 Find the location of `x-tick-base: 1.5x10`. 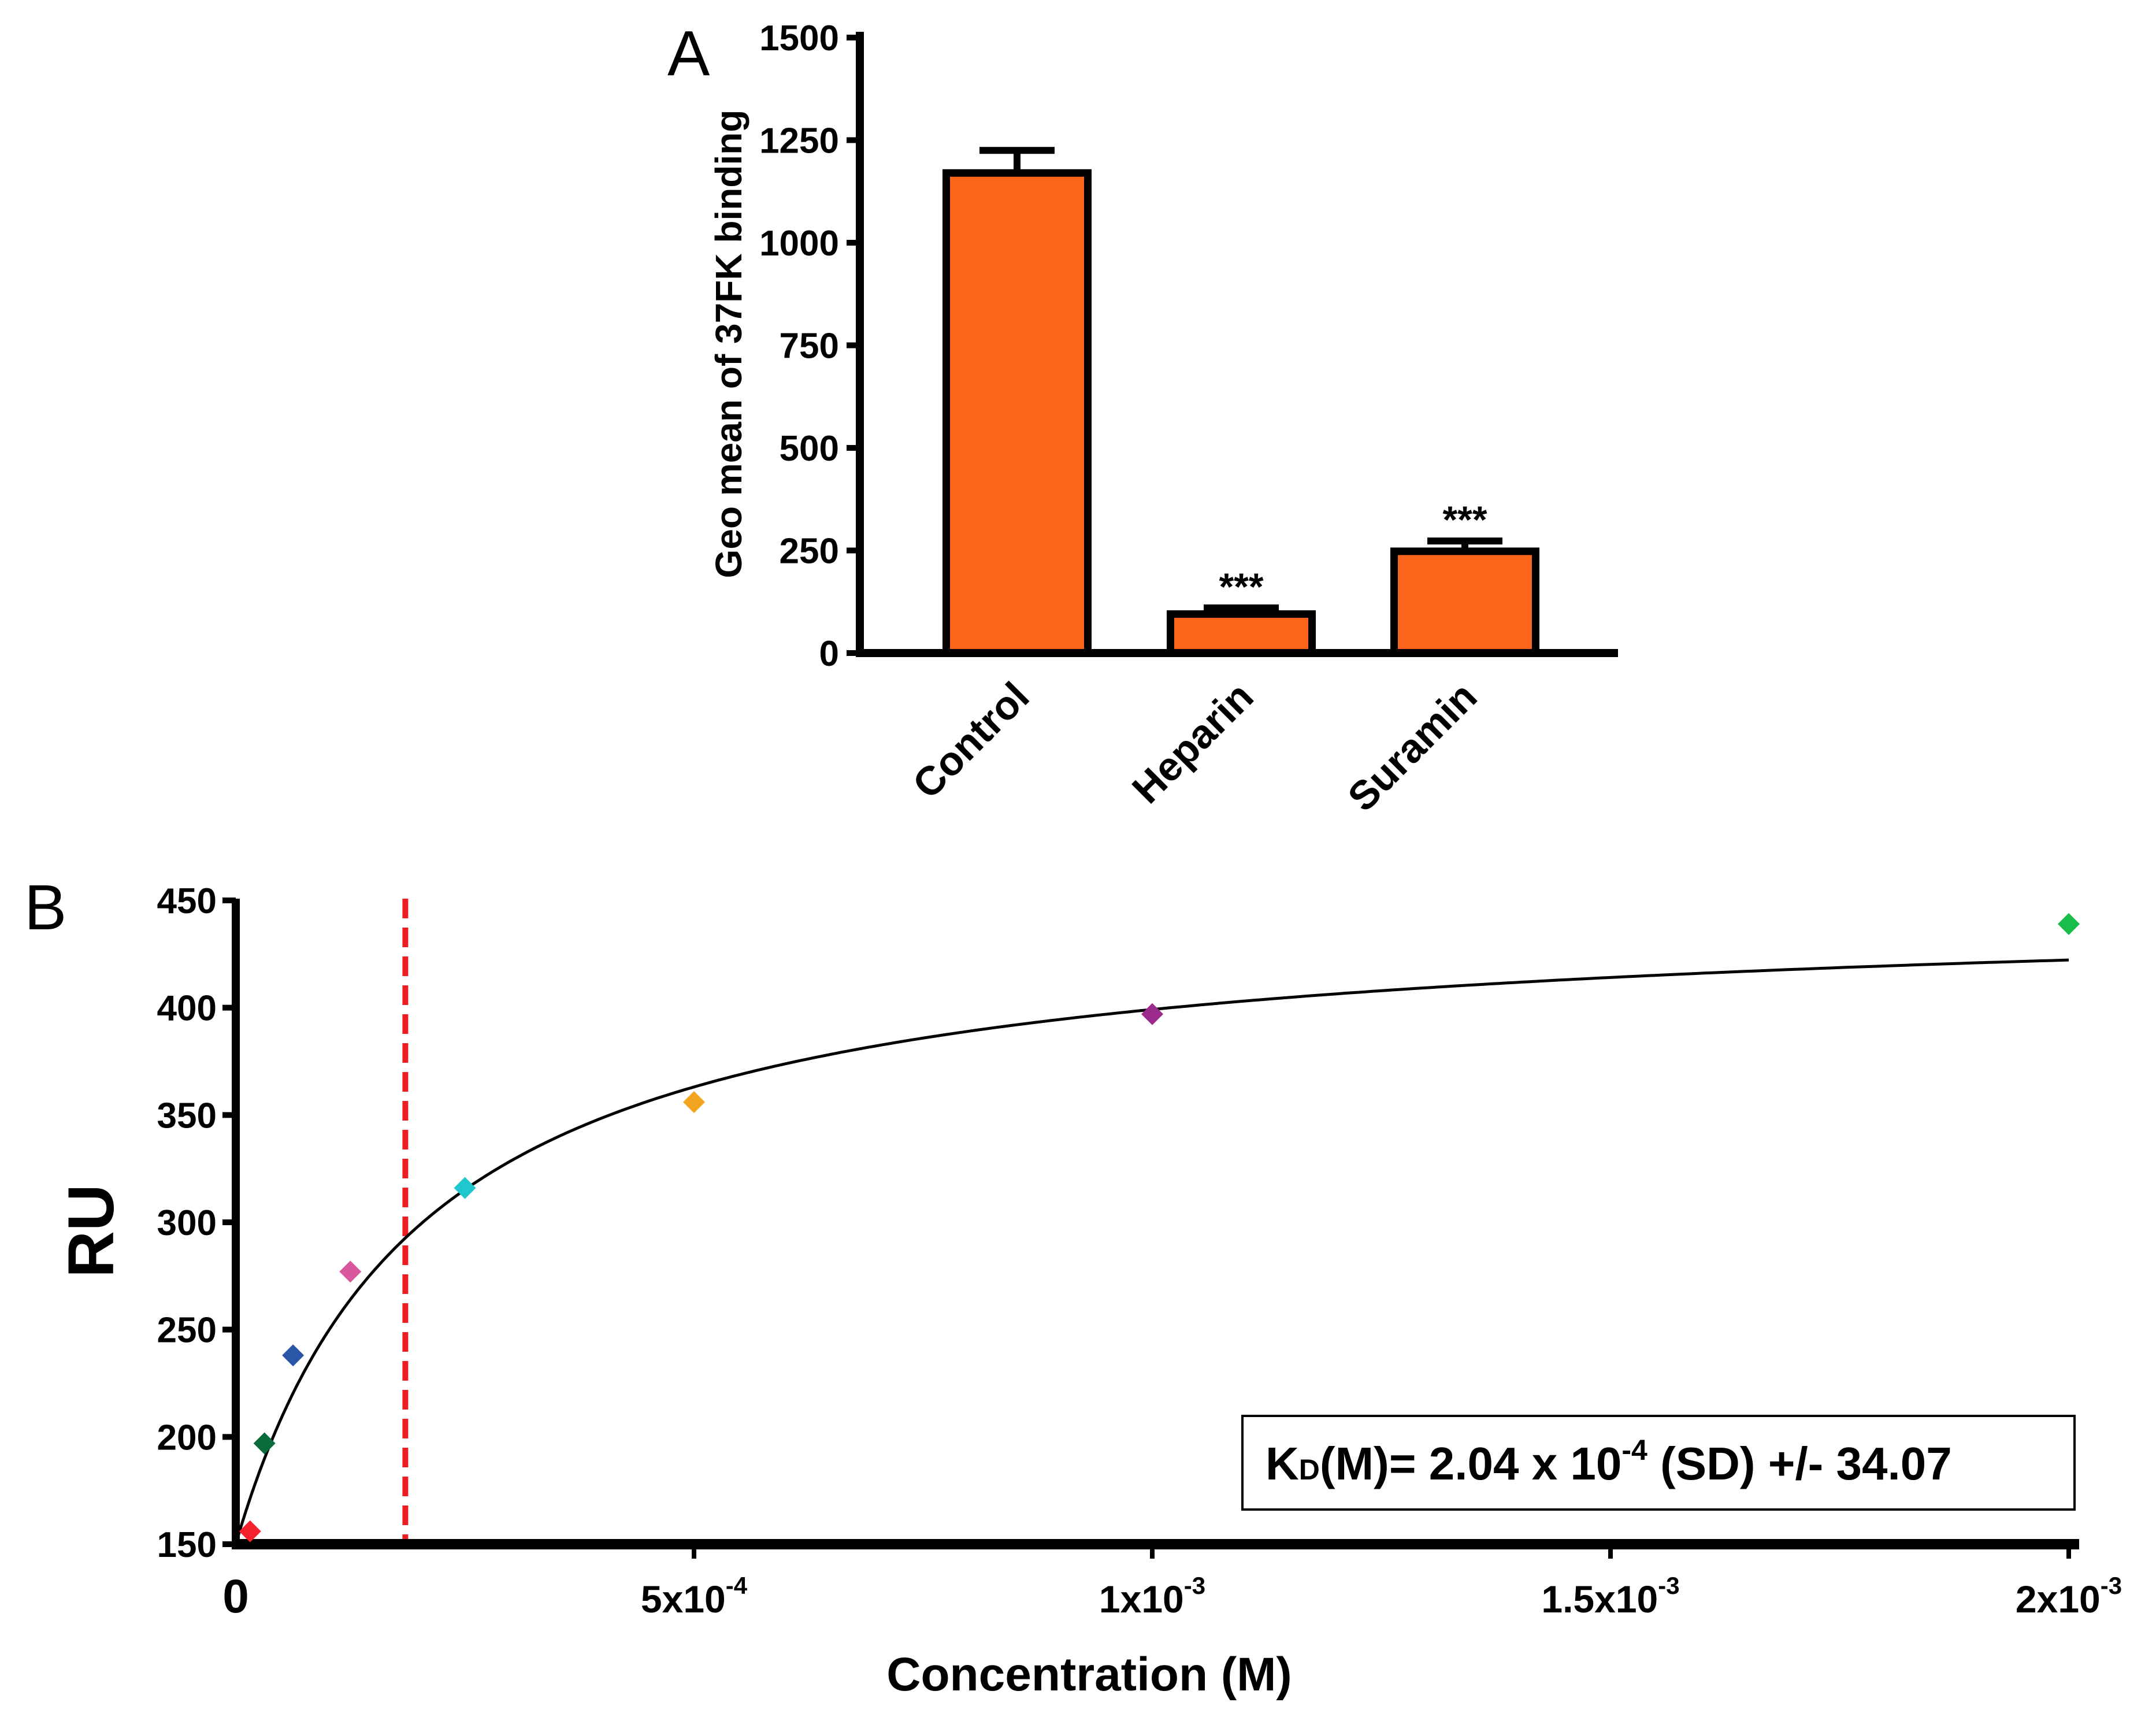

x-tick-base: 1.5x10 is located at coordinates (1599, 1599).